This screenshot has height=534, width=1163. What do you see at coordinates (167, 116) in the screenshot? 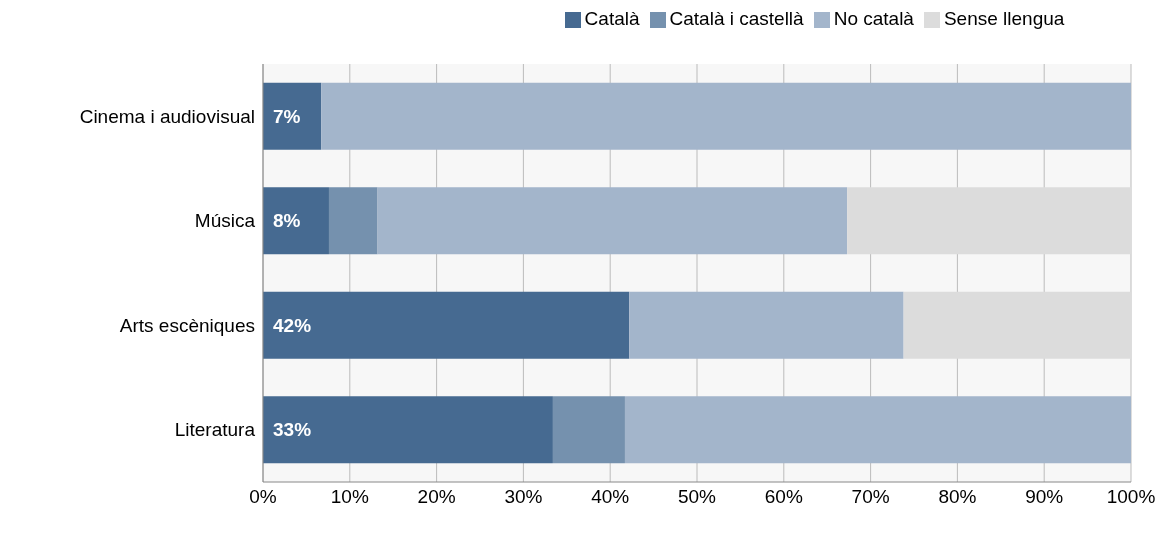
I see `y-tick-label: Cinema i audiovisual` at bounding box center [167, 116].